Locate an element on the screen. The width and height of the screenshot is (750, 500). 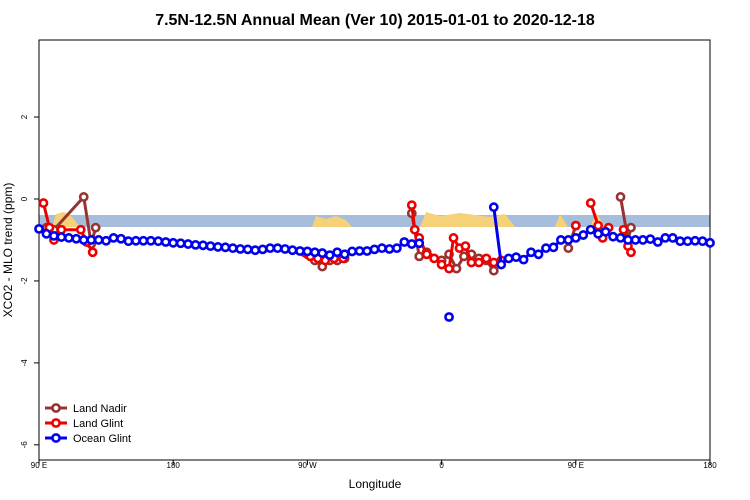
y-tick-label: -6 is located at coordinates (24, 445).